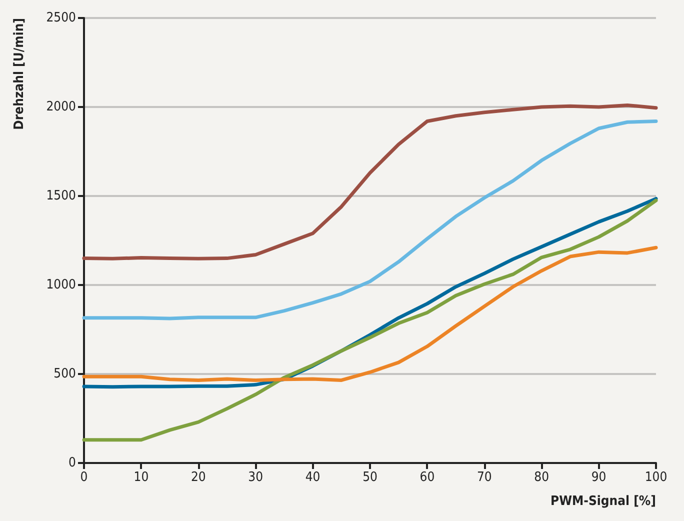 The image size is (684, 521). What do you see at coordinates (61, 107) in the screenshot?
I see `y-tick-label: 2000` at bounding box center [61, 107].